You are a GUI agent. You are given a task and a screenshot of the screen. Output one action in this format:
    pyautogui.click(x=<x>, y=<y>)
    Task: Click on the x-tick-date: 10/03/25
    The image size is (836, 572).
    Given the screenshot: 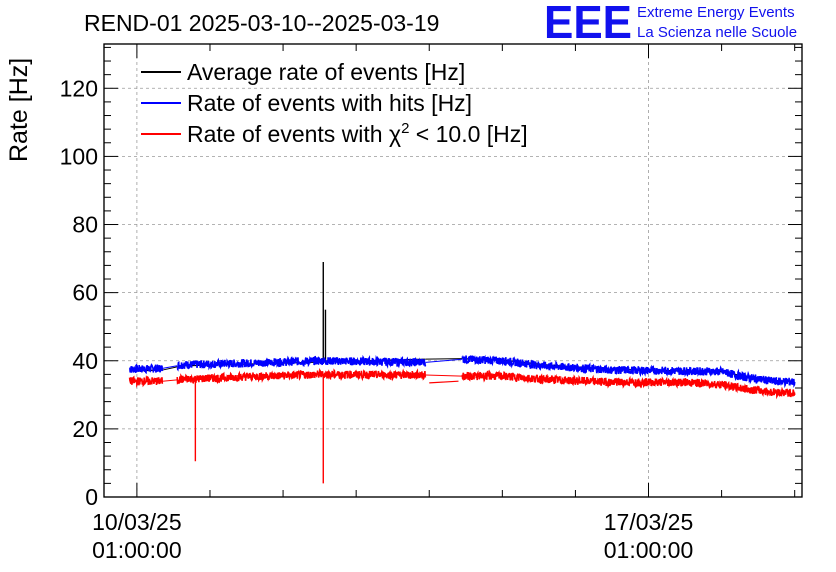 What is the action you would take?
    pyautogui.click(x=137, y=522)
    